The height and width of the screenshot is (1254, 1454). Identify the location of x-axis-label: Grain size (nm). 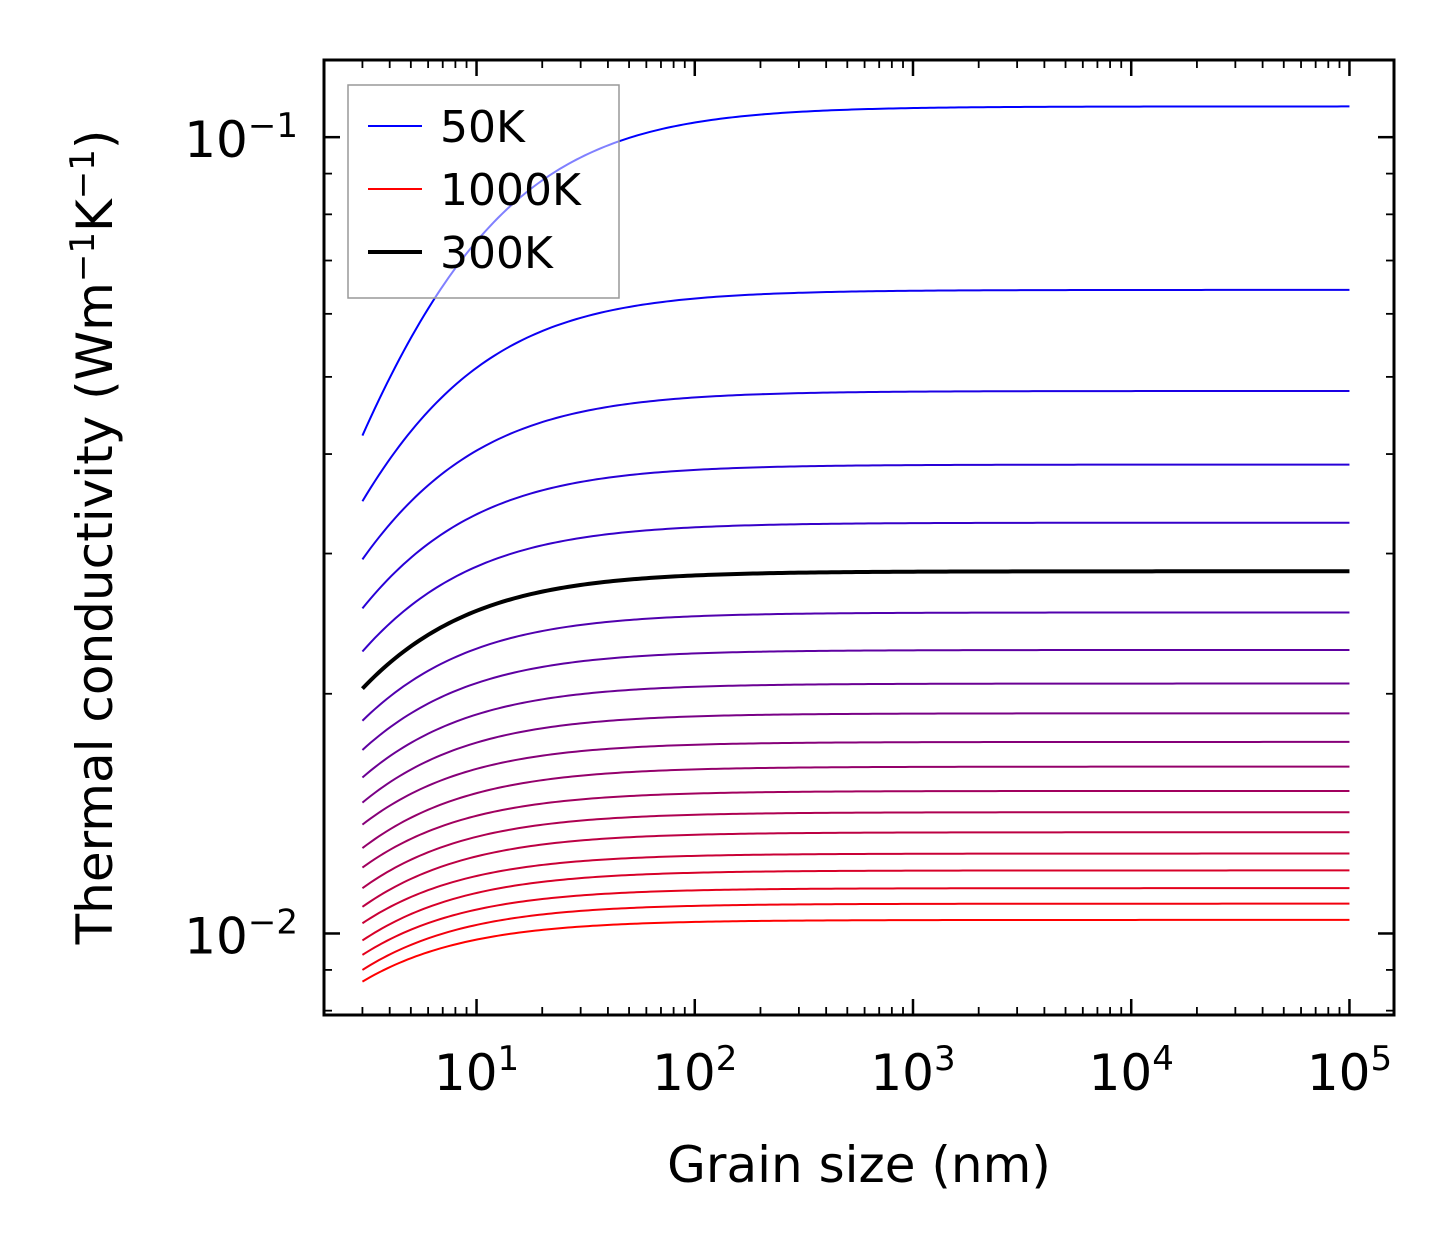
(859, 1165).